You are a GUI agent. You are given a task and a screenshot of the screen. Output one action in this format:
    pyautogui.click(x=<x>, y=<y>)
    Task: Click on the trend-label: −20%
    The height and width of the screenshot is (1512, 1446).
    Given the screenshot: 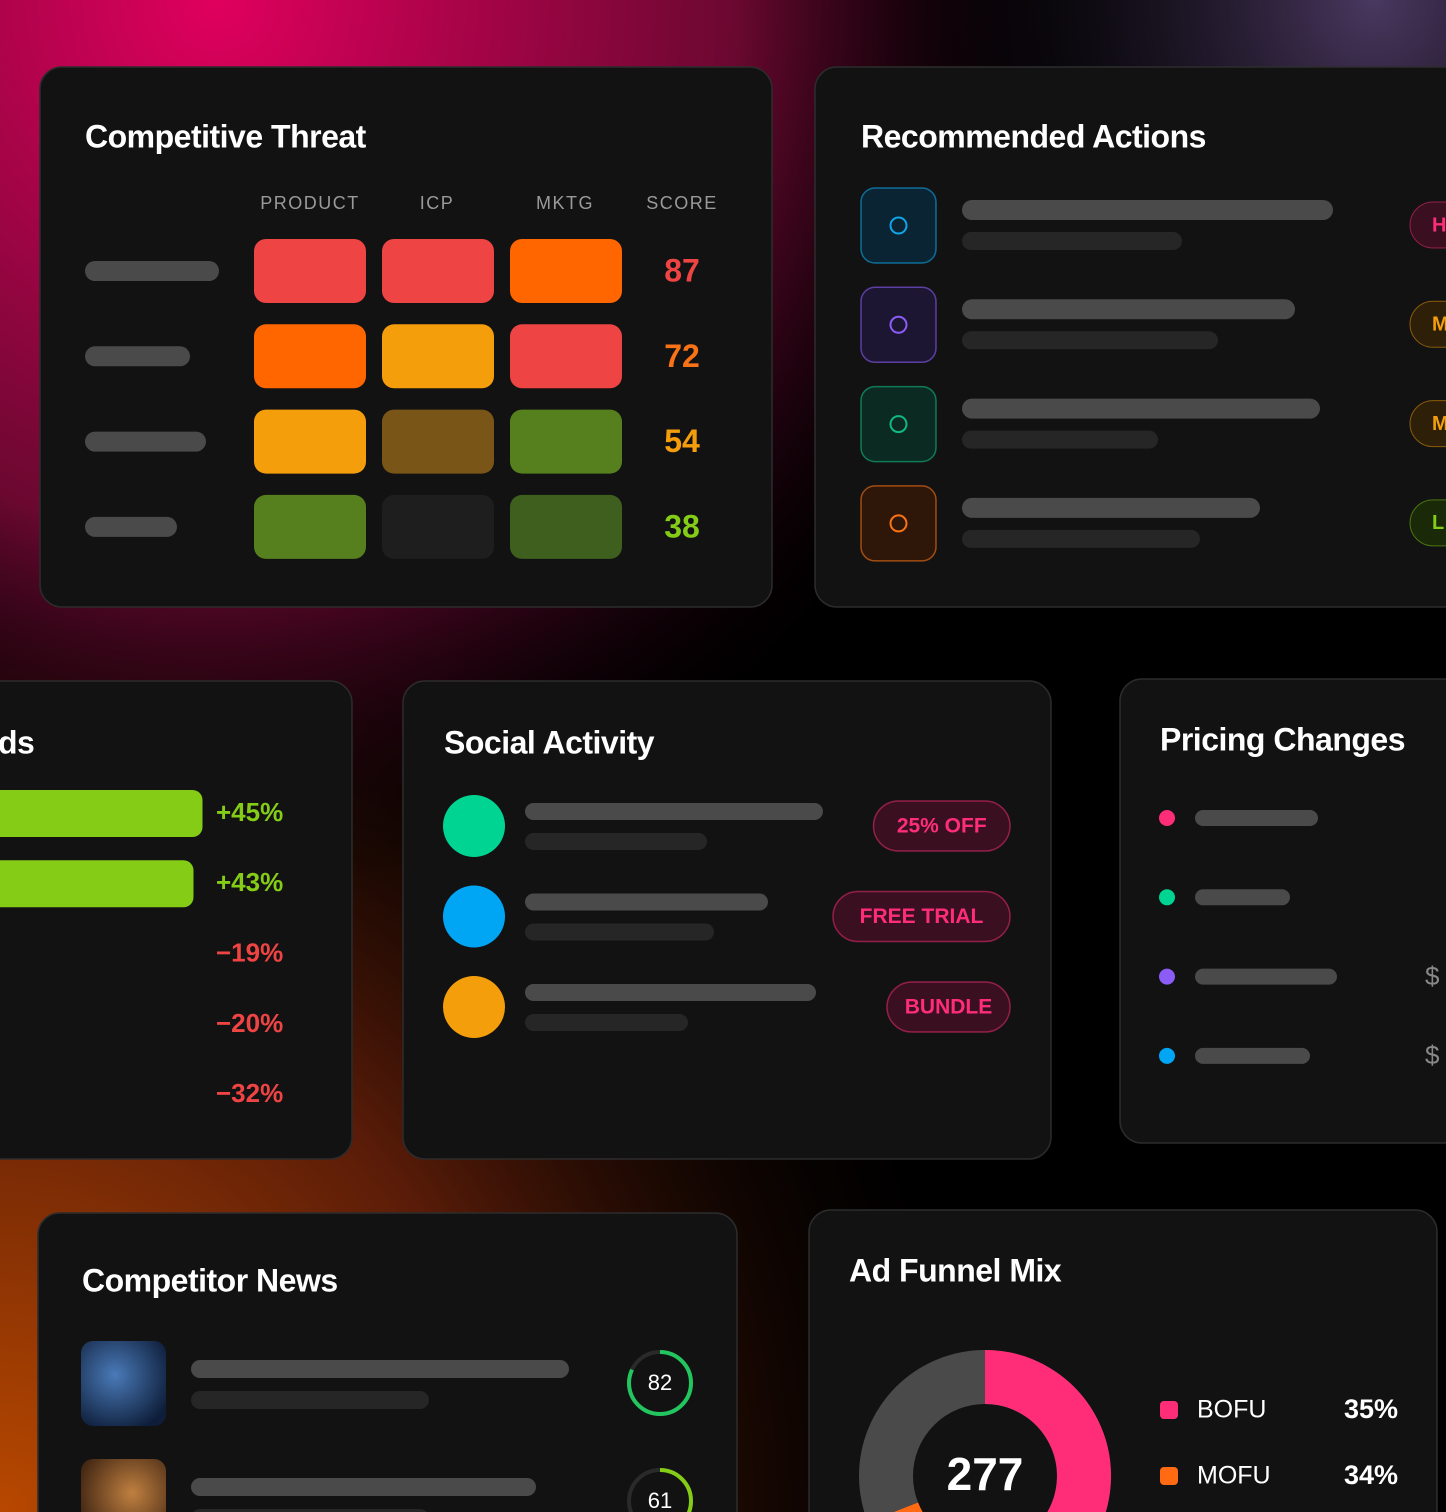 What is the action you would take?
    pyautogui.click(x=249, y=1023)
    